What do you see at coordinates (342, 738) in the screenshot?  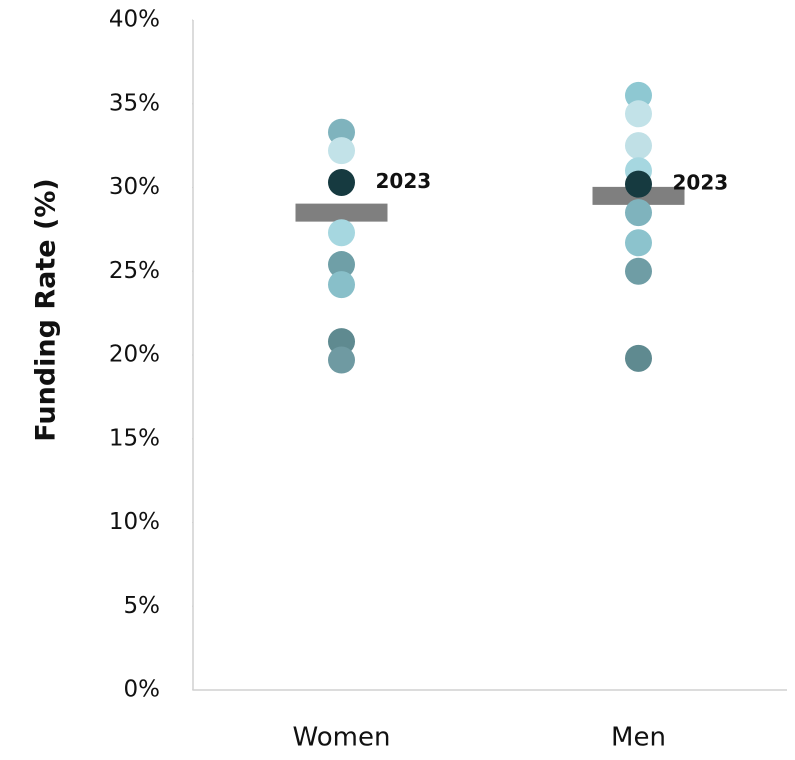 I see `x-tick-label: Women` at bounding box center [342, 738].